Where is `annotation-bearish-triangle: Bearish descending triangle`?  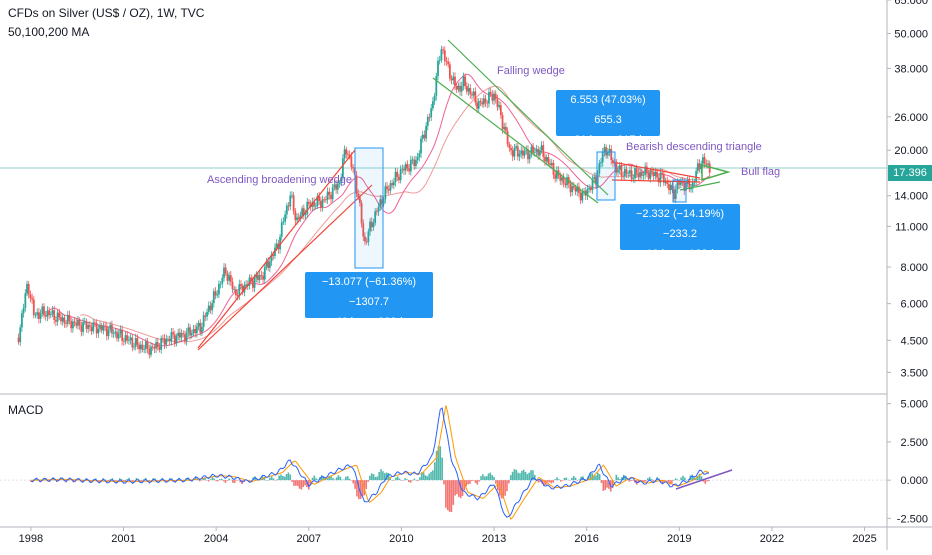 annotation-bearish-triangle: Bearish descending triangle is located at coordinates (694, 147).